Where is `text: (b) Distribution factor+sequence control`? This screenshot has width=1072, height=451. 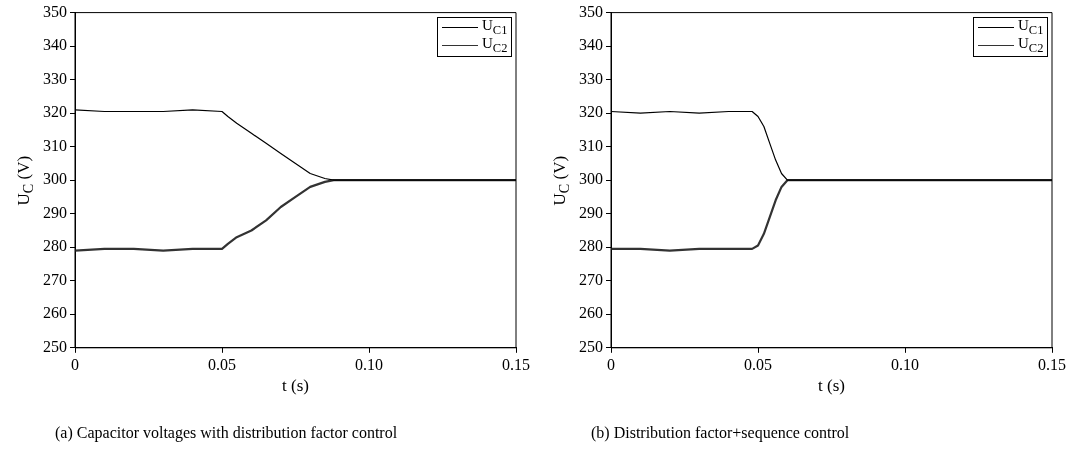 text: (b) Distribution factor+sequence control is located at coordinates (720, 433).